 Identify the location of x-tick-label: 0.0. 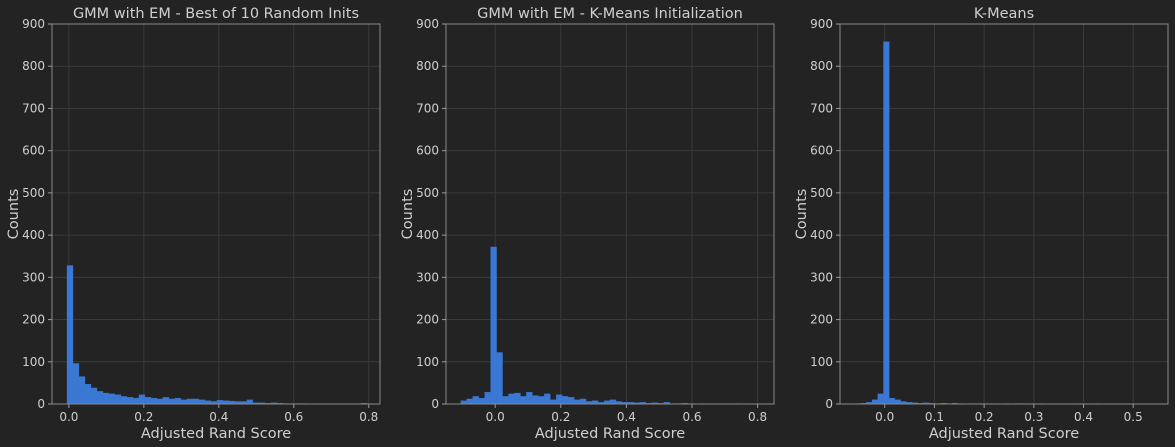
(68, 417).